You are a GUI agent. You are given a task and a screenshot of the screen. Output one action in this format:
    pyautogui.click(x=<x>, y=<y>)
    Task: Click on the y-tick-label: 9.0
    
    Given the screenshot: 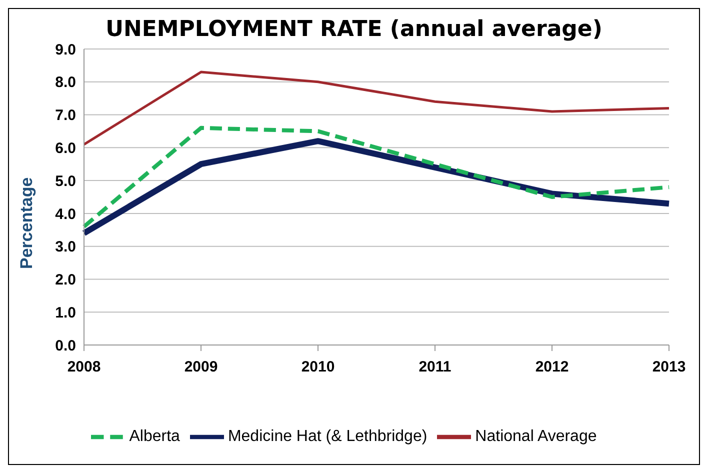 What is the action you would take?
    pyautogui.click(x=65, y=49)
    